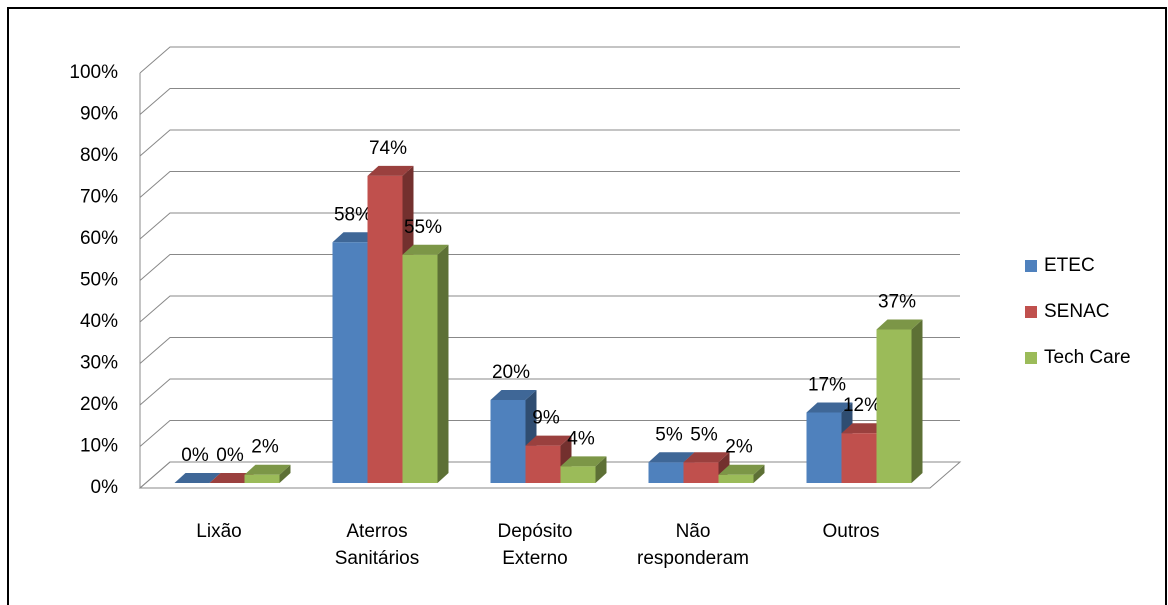 The height and width of the screenshot is (605, 1168). Describe the element at coordinates (99, 363) in the screenshot. I see `y-tick-label: 30%` at that location.